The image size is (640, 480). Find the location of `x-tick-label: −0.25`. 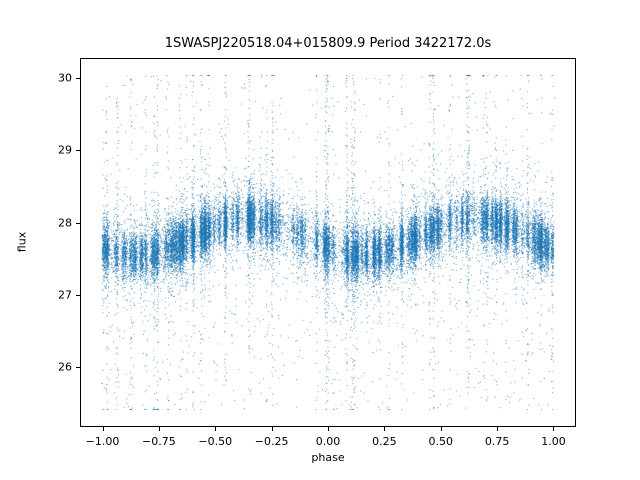

x-tick-label: −0.25 is located at coordinates (271, 441).